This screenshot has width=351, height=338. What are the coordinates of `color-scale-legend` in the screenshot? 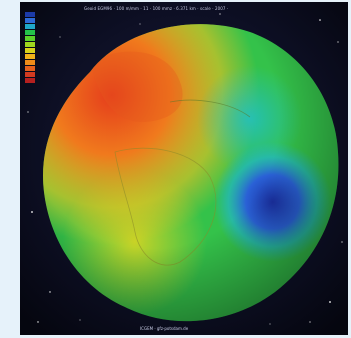 It's located at (30, 48).